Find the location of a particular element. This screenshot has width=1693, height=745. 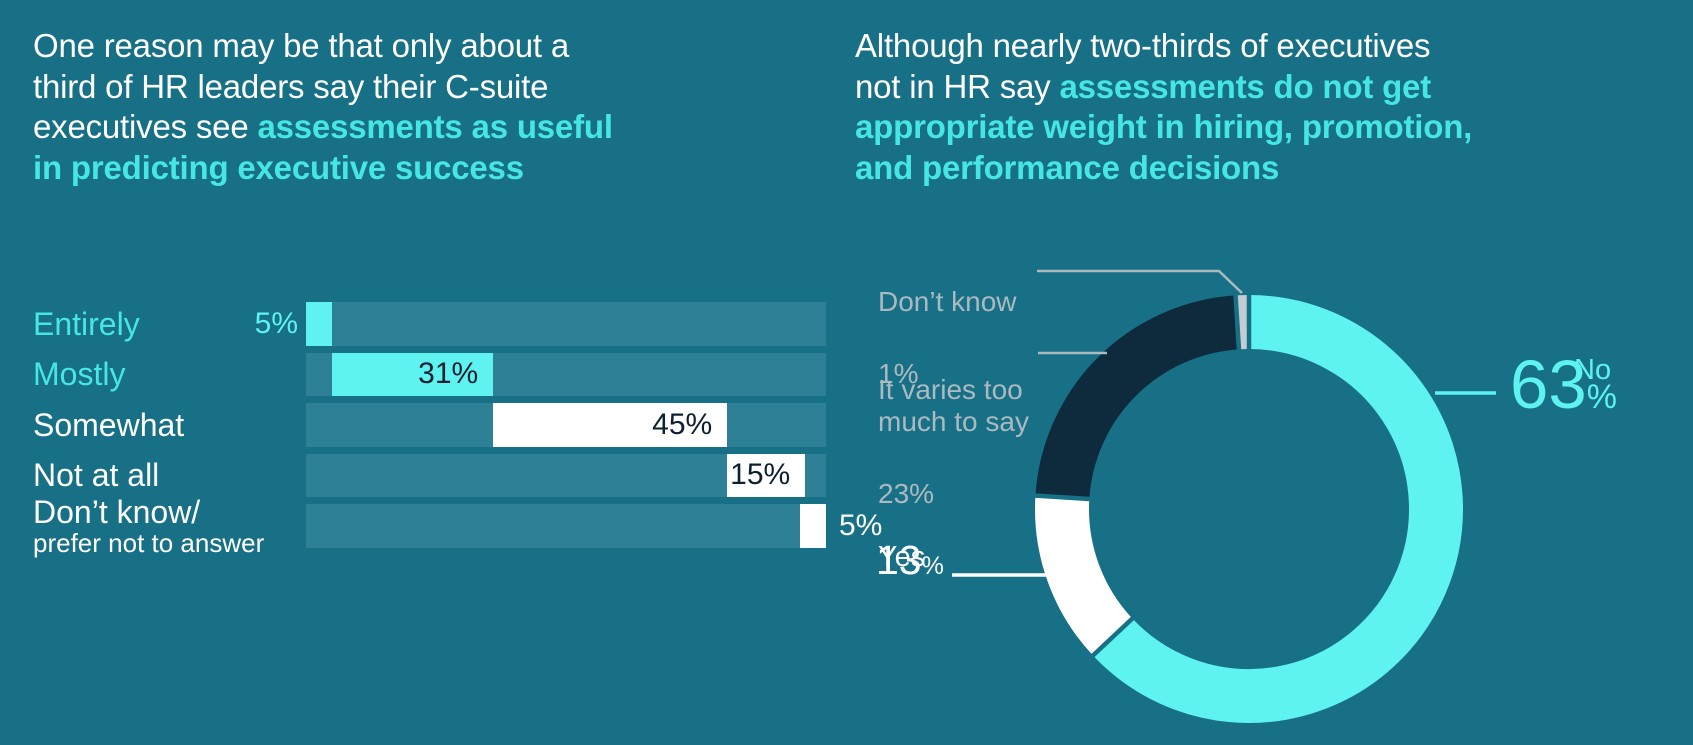

callout-dont-know: Don’t know 1% is located at coordinates (947, 338).